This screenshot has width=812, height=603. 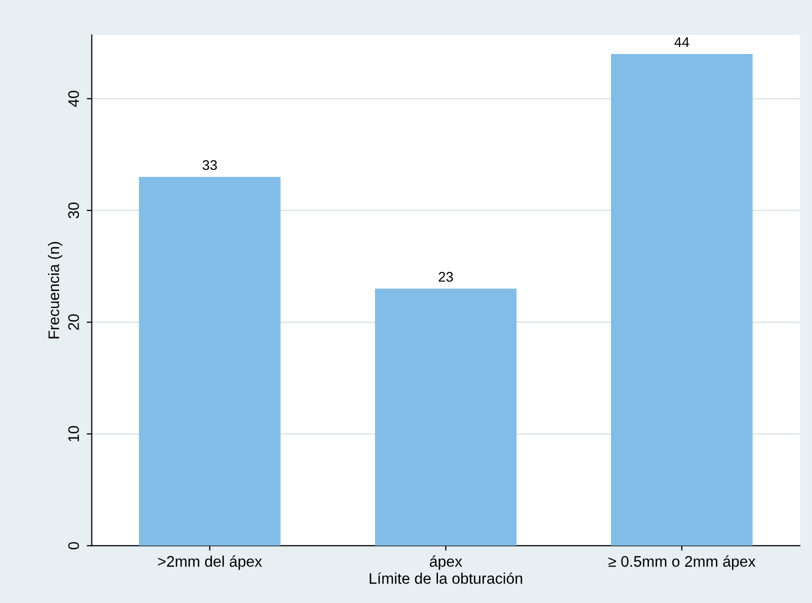 What do you see at coordinates (74, 434) in the screenshot?
I see `y-tick-label: 10` at bounding box center [74, 434].